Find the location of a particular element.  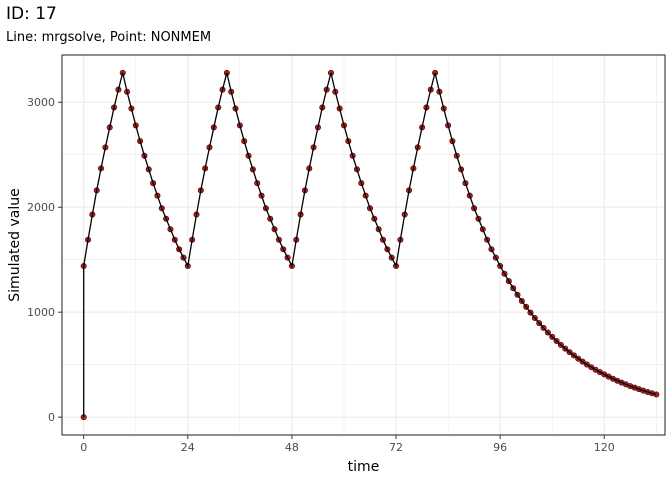

x-tick-label: 96 is located at coordinates (500, 447).